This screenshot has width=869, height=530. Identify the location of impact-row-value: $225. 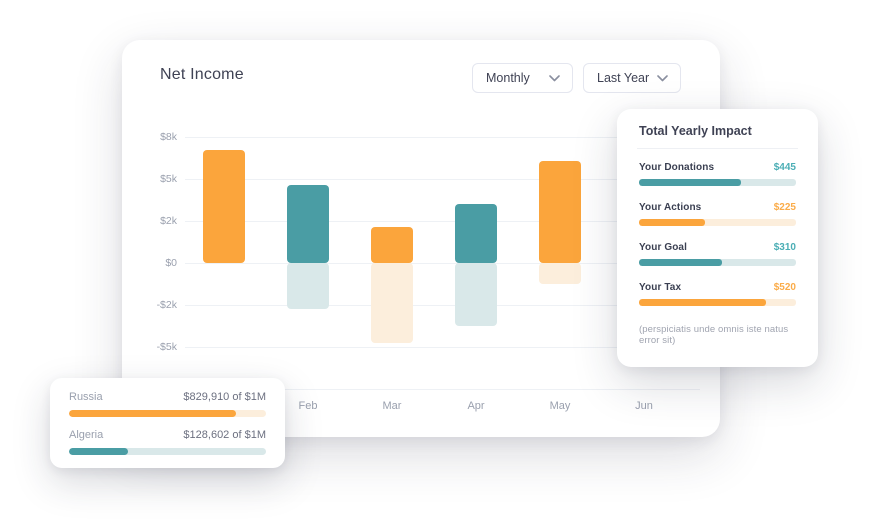
(784, 207).